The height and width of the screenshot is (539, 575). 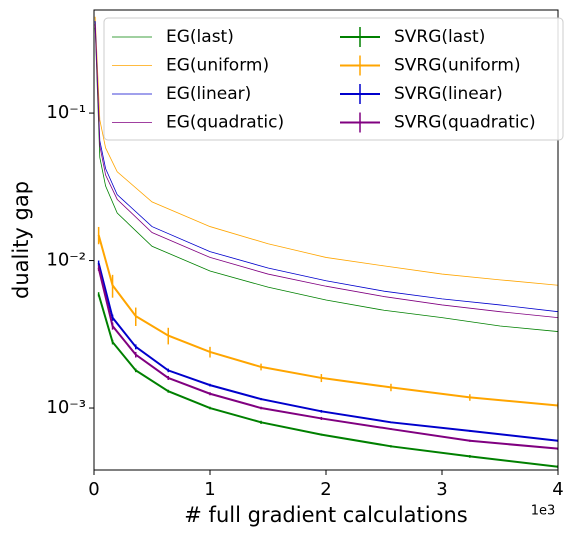 What do you see at coordinates (66, 260) in the screenshot?
I see `y-tick-label: 10⁻²` at bounding box center [66, 260].